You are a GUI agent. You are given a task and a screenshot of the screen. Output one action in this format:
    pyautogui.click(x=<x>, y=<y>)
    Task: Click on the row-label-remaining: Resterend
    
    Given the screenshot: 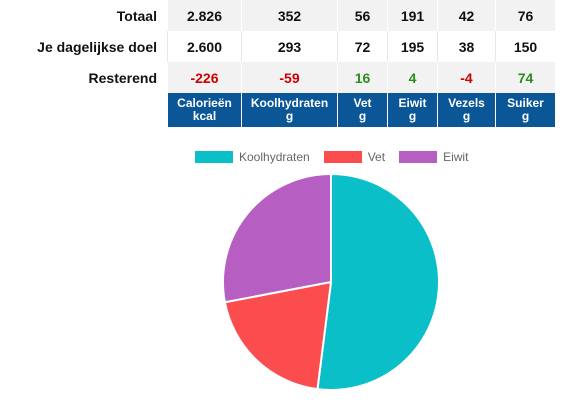 What is the action you would take?
    pyautogui.click(x=122, y=77)
    